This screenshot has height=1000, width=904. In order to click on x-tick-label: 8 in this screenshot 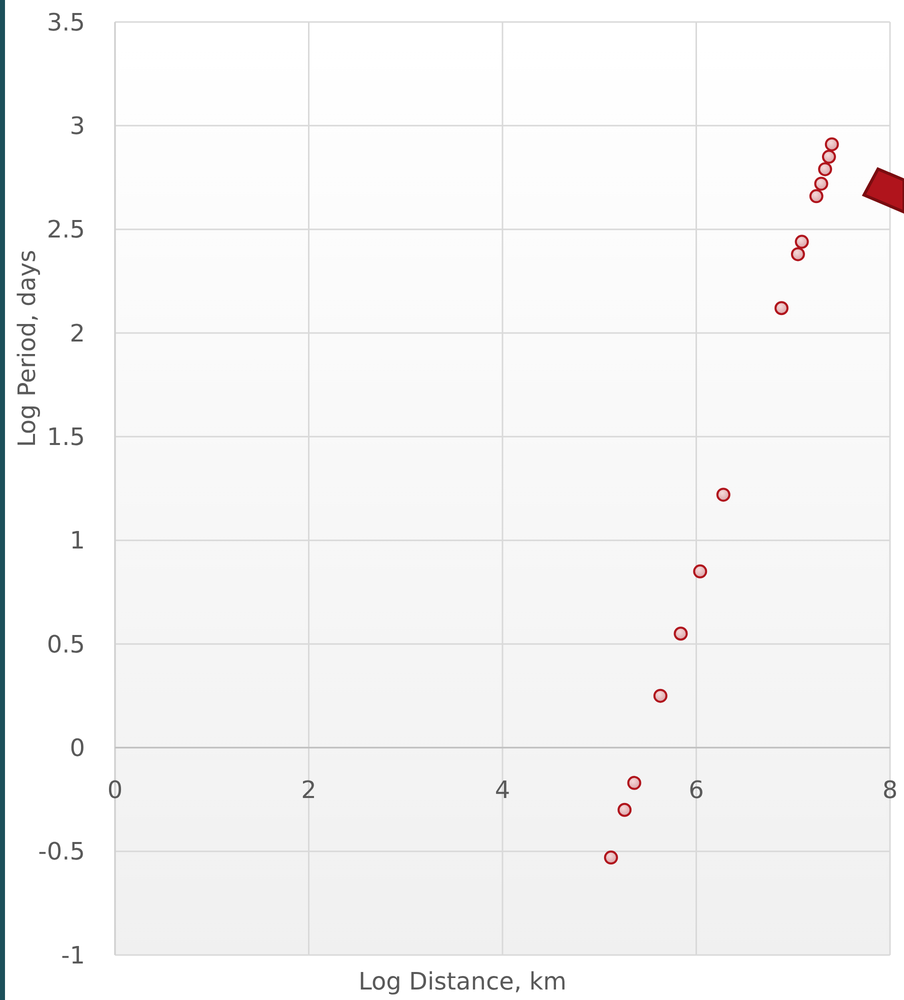, I will do `click(890, 790)`.